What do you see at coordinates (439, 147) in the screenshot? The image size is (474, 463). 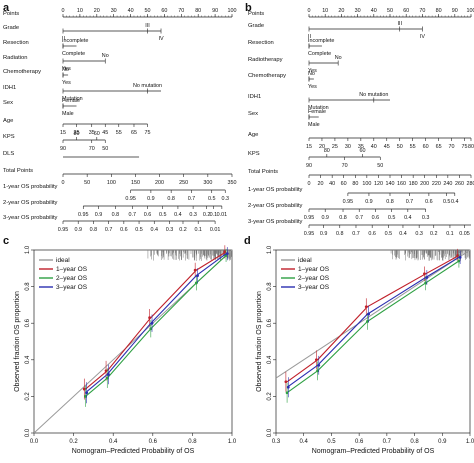 I see `tick-label: 65` at bounding box center [439, 147].